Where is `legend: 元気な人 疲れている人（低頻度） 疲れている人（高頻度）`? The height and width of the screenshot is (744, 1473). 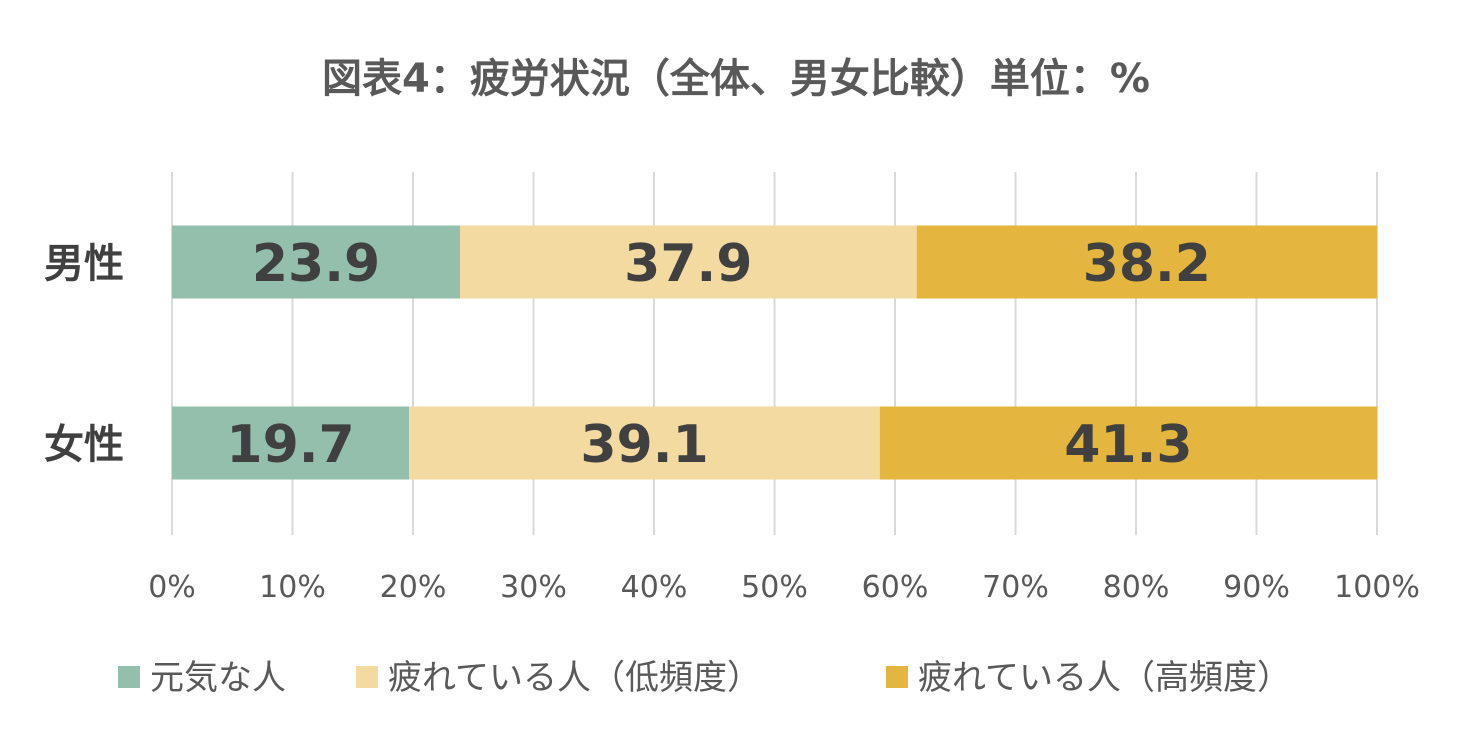
legend: 元気な人 疲れている人（低頻度） 疲れている人（高頻度） is located at coordinates (704, 678).